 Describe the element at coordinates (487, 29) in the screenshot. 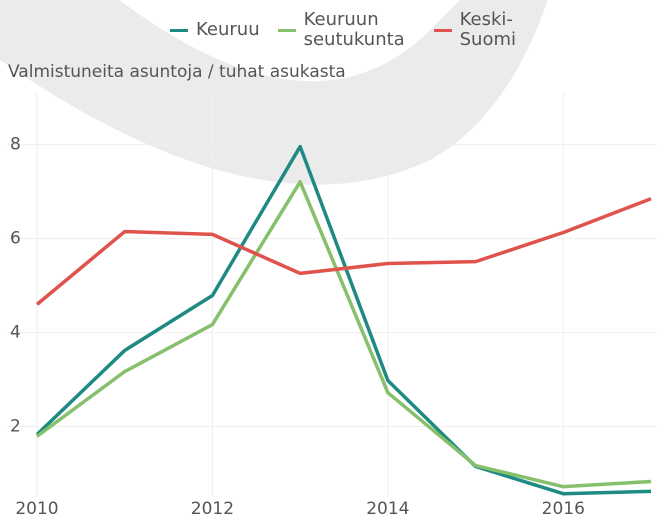

I see `legend-label: Keski-Suomi` at that location.